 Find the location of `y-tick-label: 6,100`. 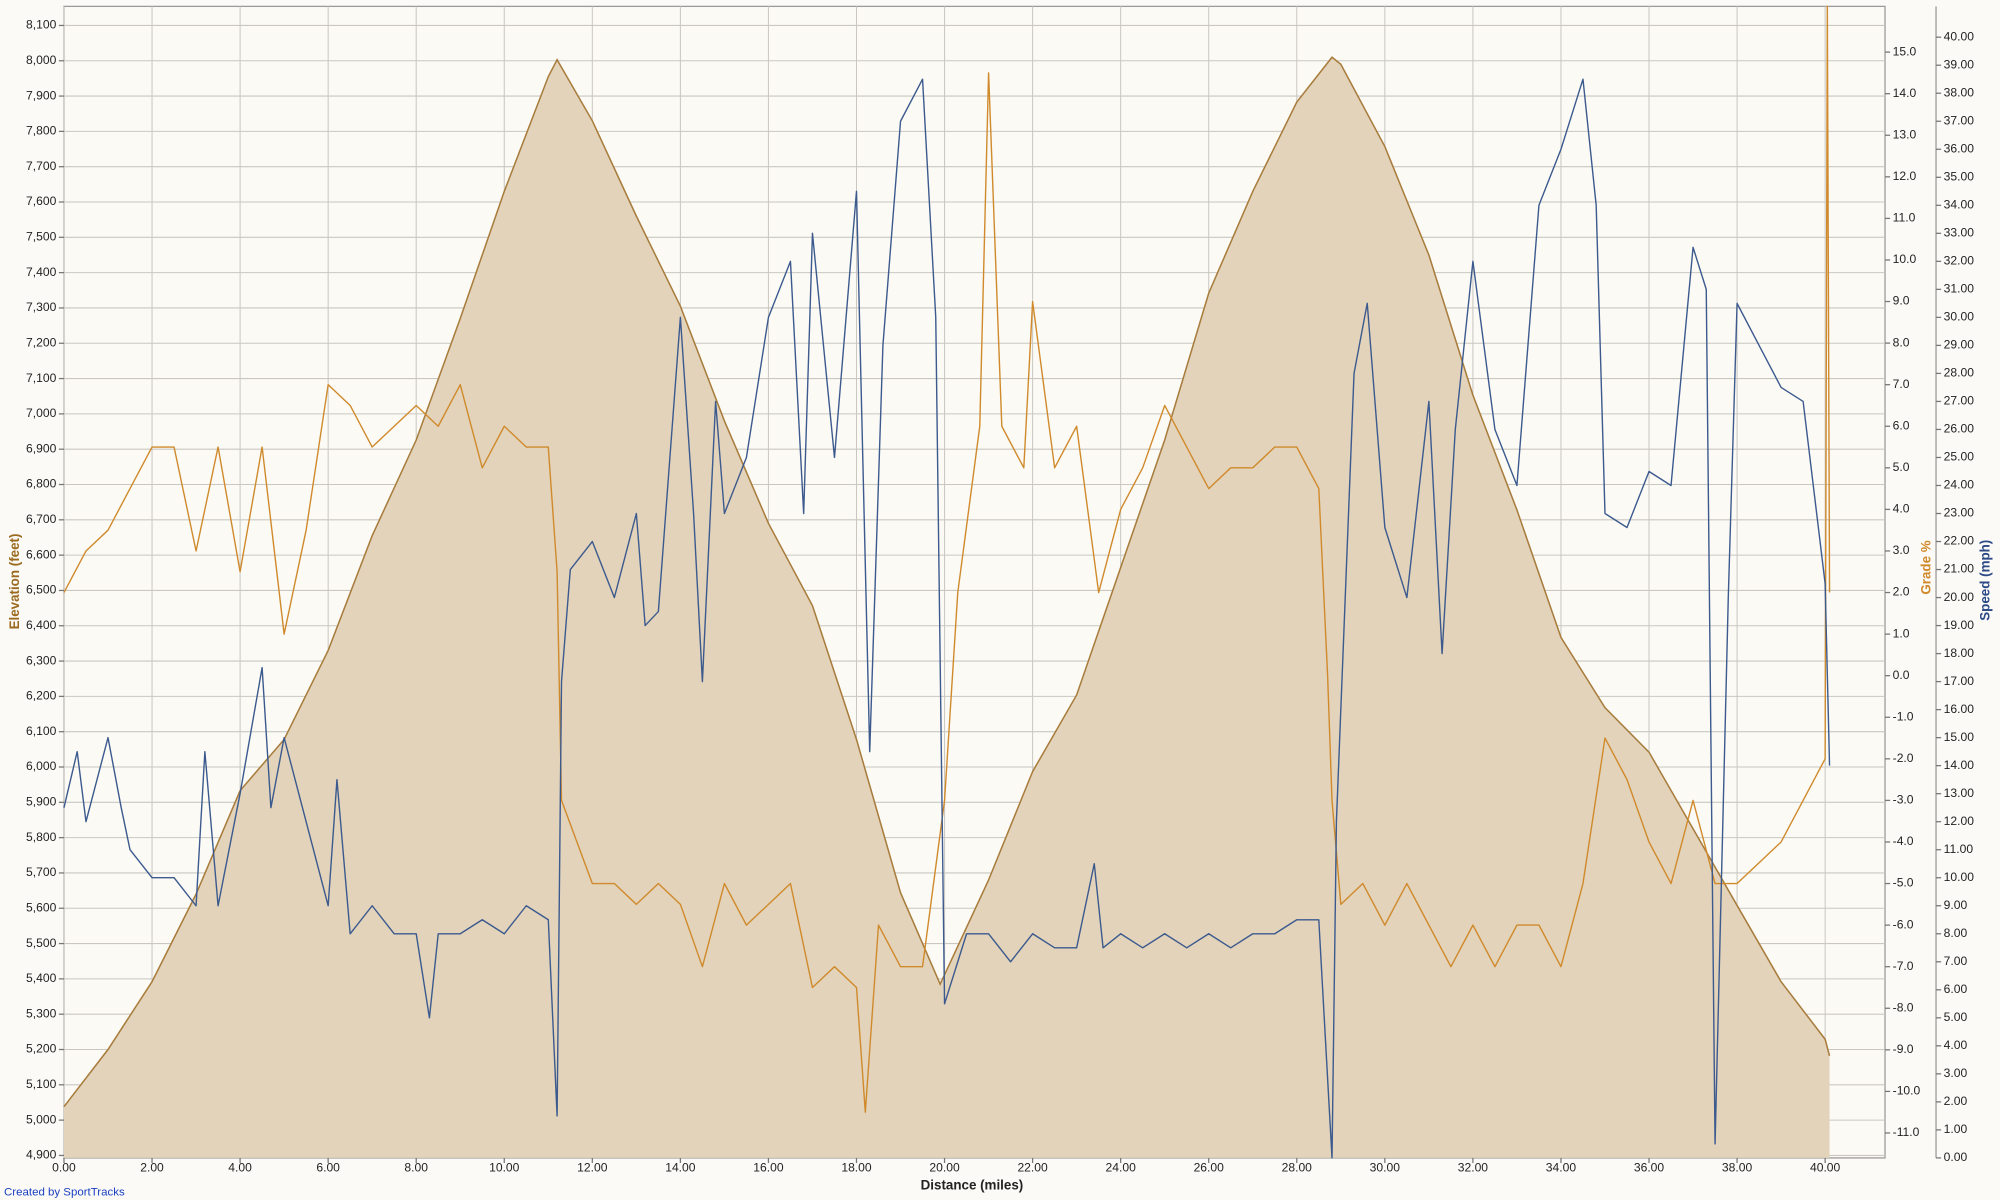

y-tick-label: 6,100 is located at coordinates (41, 731).